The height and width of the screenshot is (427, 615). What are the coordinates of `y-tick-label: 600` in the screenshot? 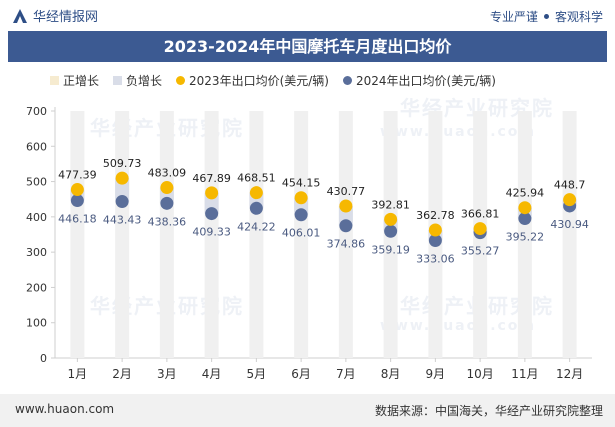 It's located at (36, 146).